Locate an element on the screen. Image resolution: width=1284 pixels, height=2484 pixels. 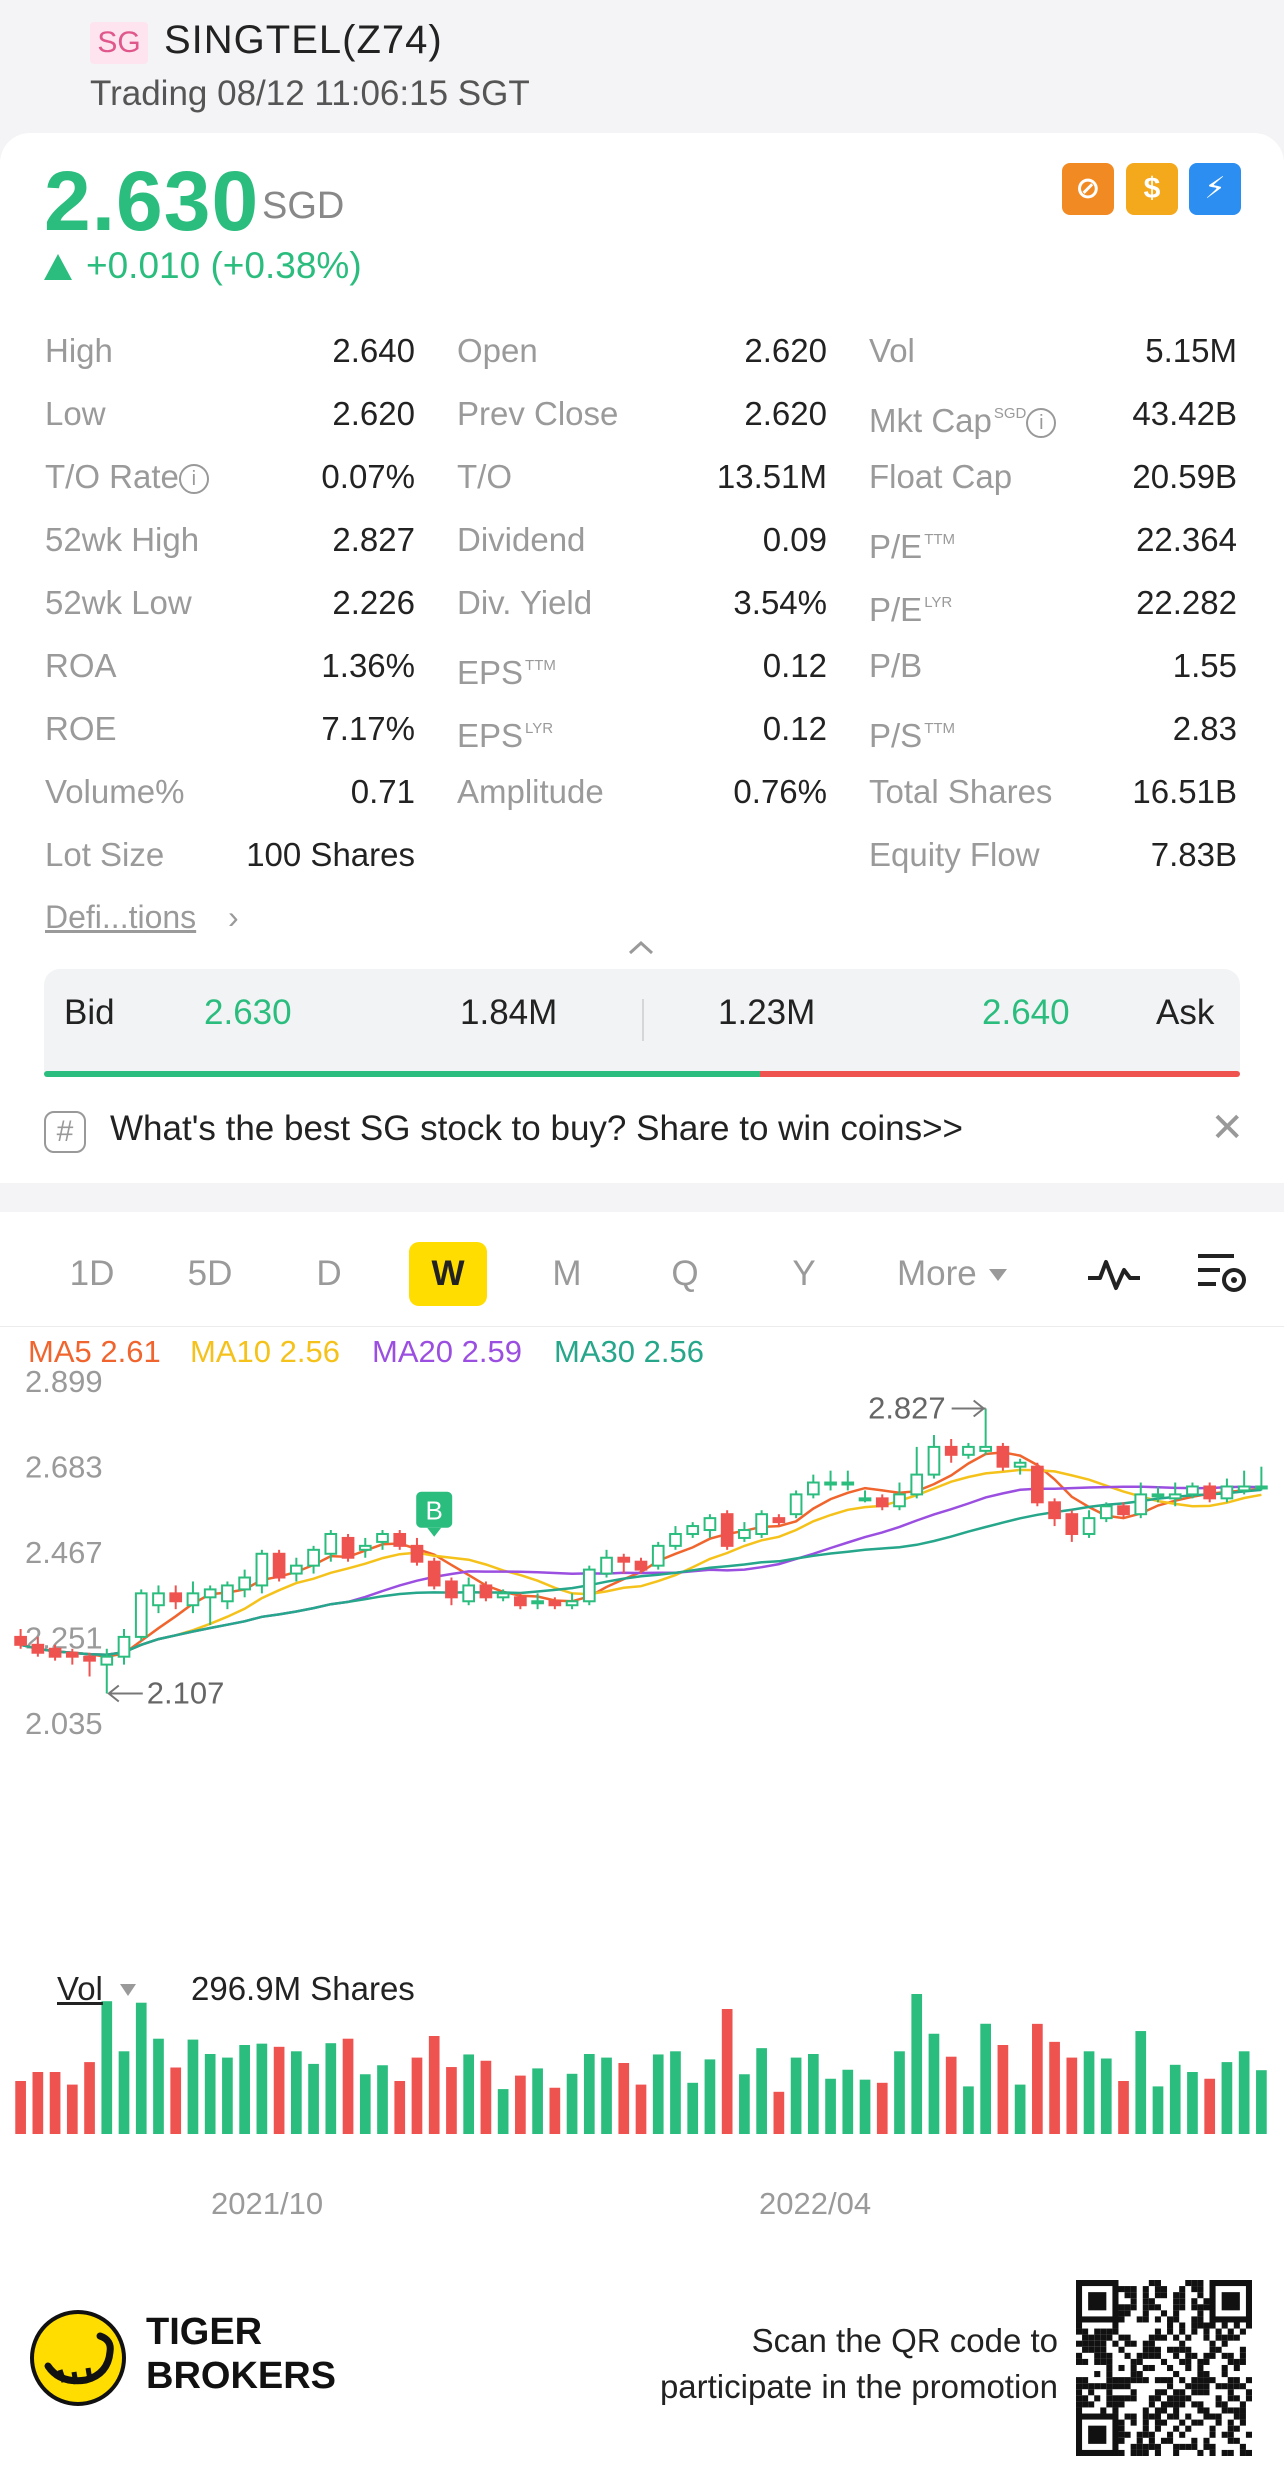
stat-label-suffix: TTM is located at coordinates (540, 665).